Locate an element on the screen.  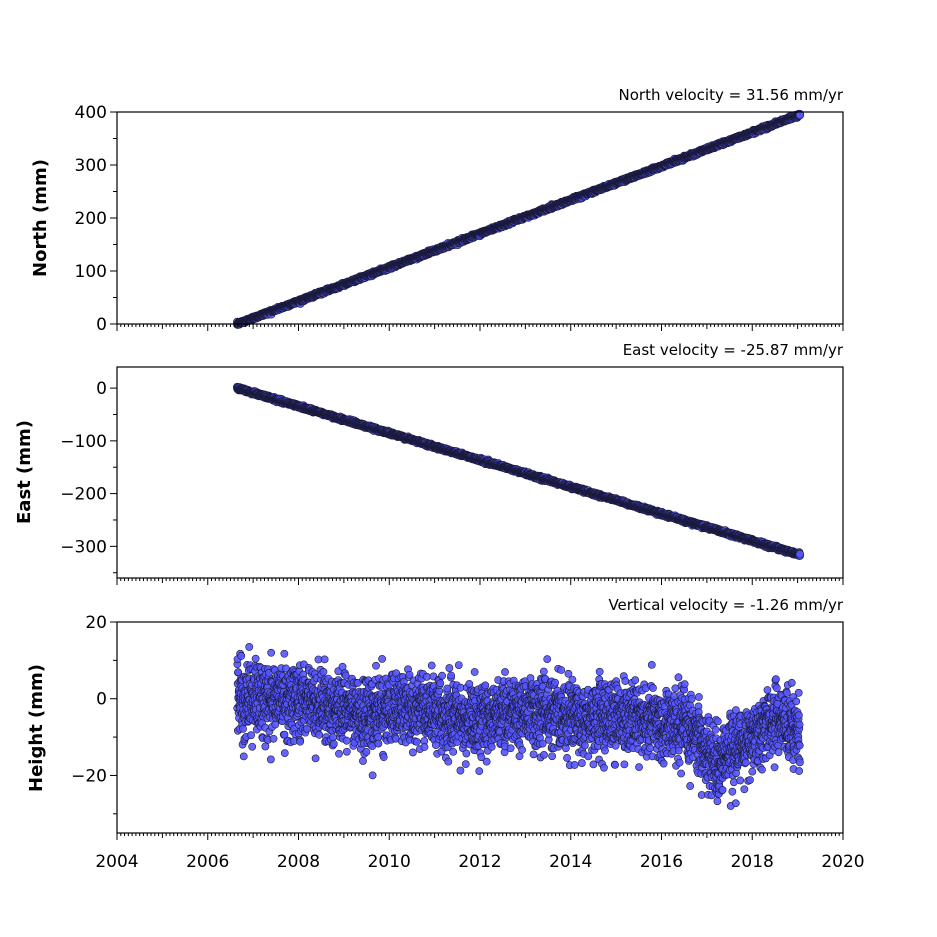
north-velocity-label: North velocity = 31.56 mm/yr is located at coordinates (731, 95).